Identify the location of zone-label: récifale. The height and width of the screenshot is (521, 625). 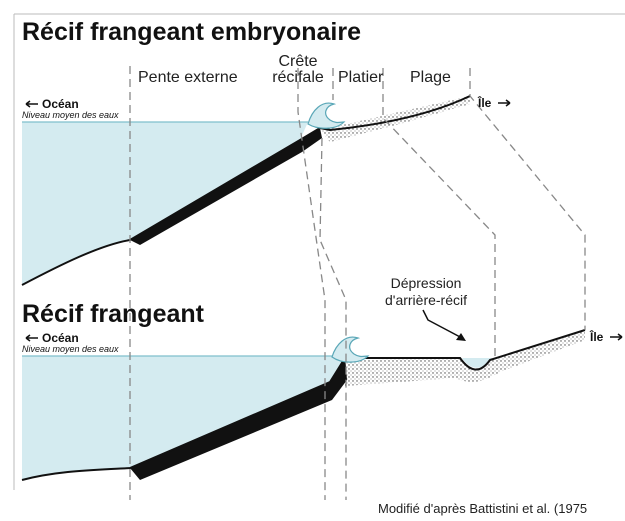
(298, 77).